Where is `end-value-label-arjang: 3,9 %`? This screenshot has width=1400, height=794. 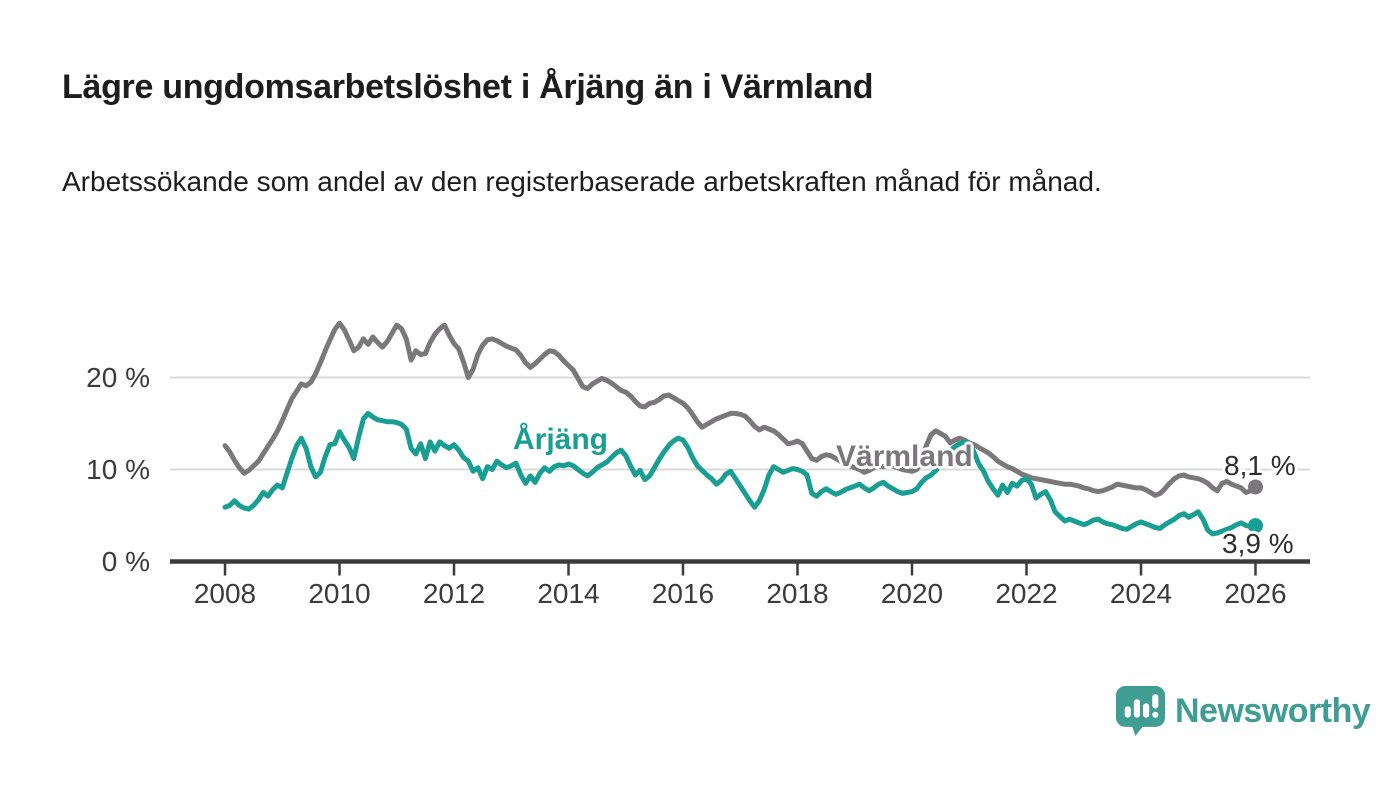
end-value-label-arjang: 3,9 % is located at coordinates (1258, 543).